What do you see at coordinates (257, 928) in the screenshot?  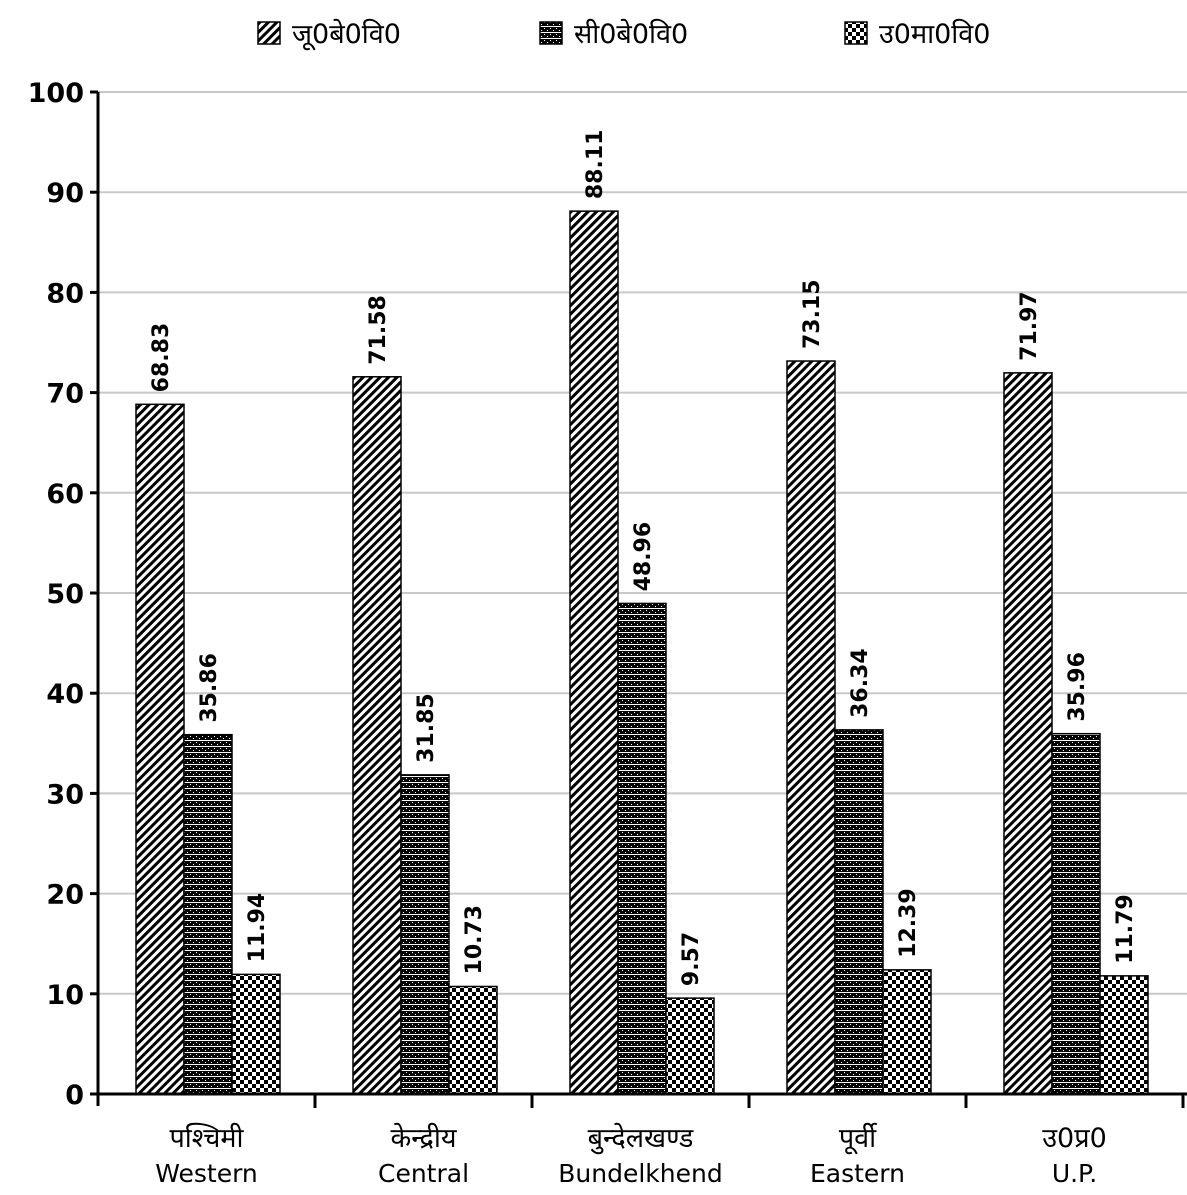 I see `data-label: 11.94` at bounding box center [257, 928].